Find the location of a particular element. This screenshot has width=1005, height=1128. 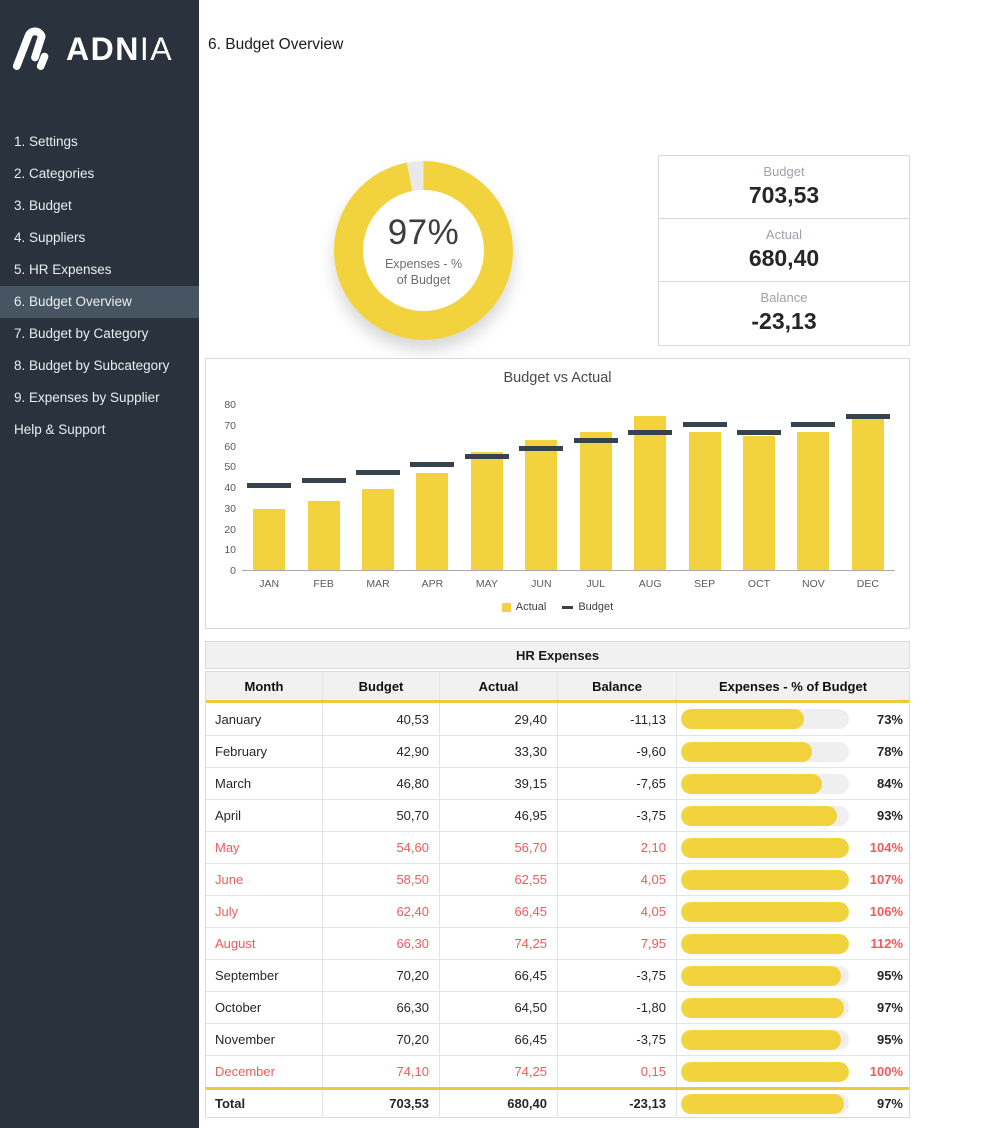

percent-value: 104% is located at coordinates (886, 847).